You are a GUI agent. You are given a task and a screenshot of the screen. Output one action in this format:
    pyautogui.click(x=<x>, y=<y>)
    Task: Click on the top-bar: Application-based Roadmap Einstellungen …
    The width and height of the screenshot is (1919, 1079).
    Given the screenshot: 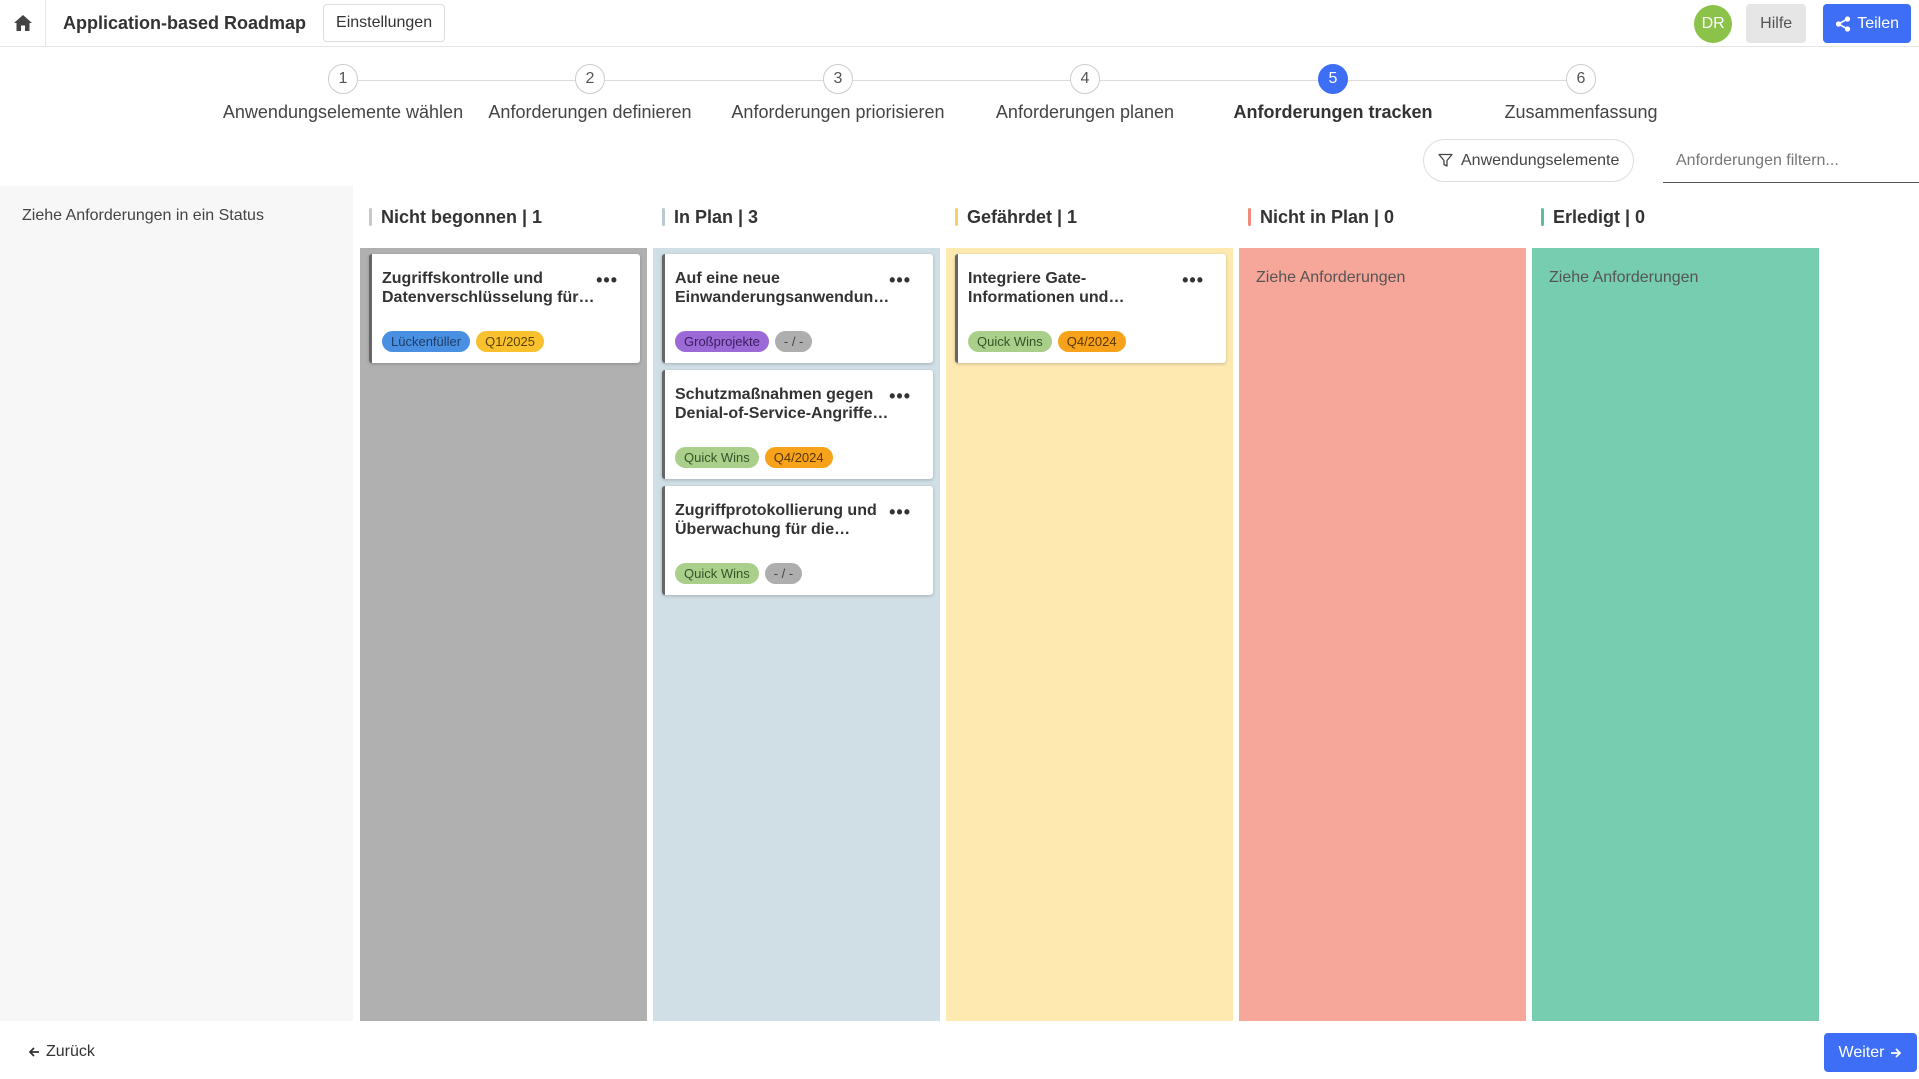 What is the action you would take?
    pyautogui.click(x=959, y=23)
    